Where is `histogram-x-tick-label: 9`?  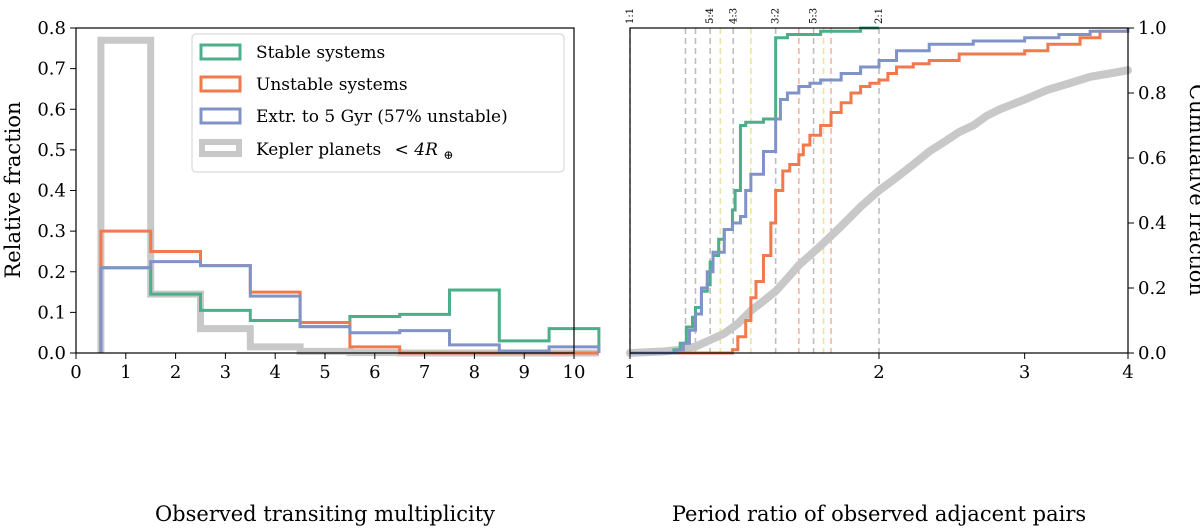
histogram-x-tick-label: 9 is located at coordinates (523, 372).